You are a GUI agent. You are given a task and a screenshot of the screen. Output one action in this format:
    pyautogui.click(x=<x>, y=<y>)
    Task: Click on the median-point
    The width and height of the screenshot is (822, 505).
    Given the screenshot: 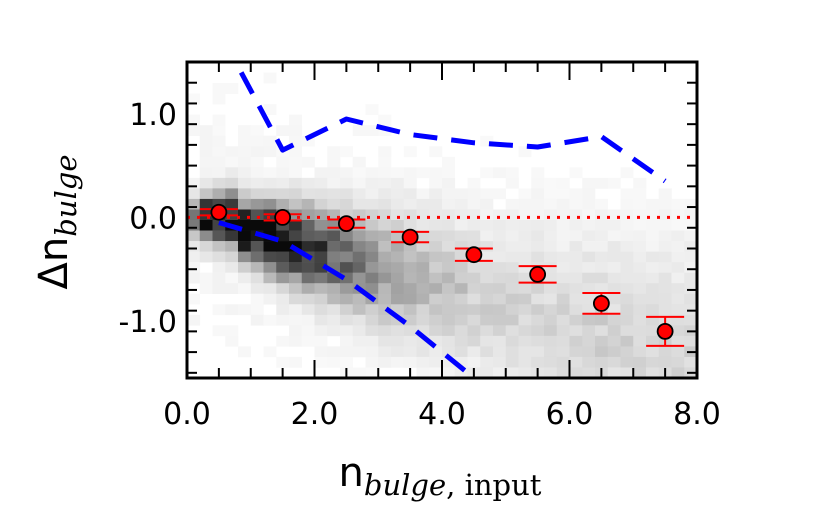 What is the action you would take?
    pyautogui.click(x=473, y=255)
    